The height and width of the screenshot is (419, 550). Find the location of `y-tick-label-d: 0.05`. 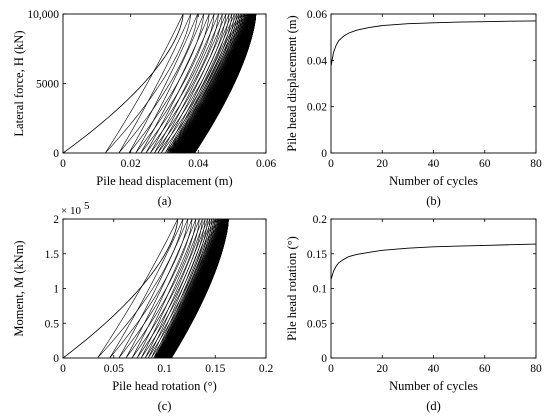

y-tick-label-d: 0.05 is located at coordinates (317, 324).